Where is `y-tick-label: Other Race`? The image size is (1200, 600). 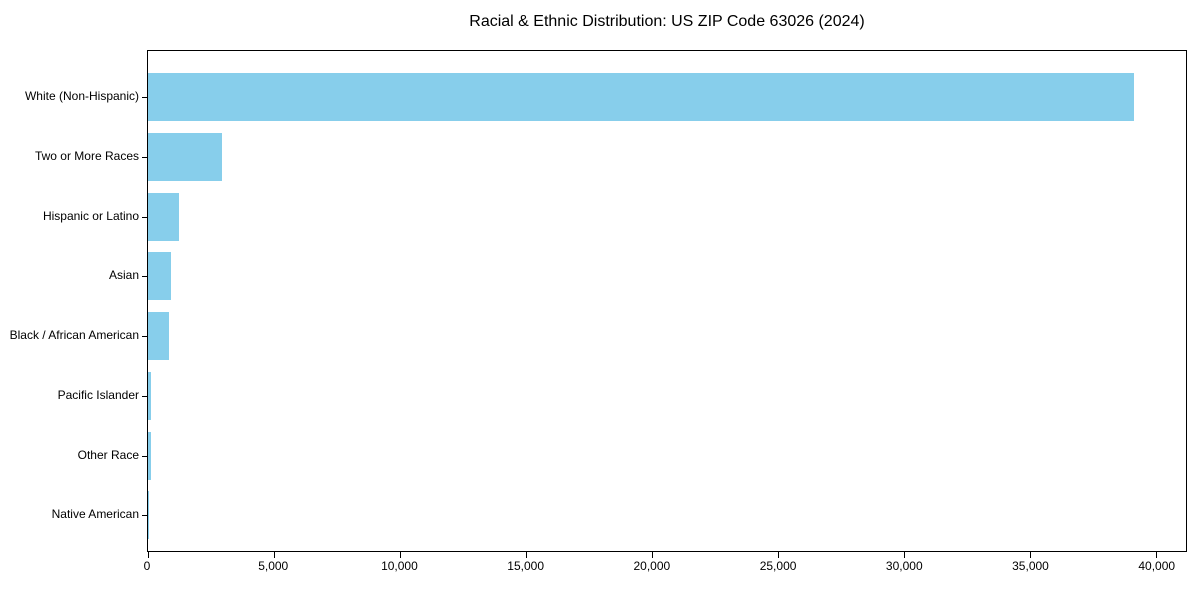 y-tick-label: Other Race is located at coordinates (108, 454).